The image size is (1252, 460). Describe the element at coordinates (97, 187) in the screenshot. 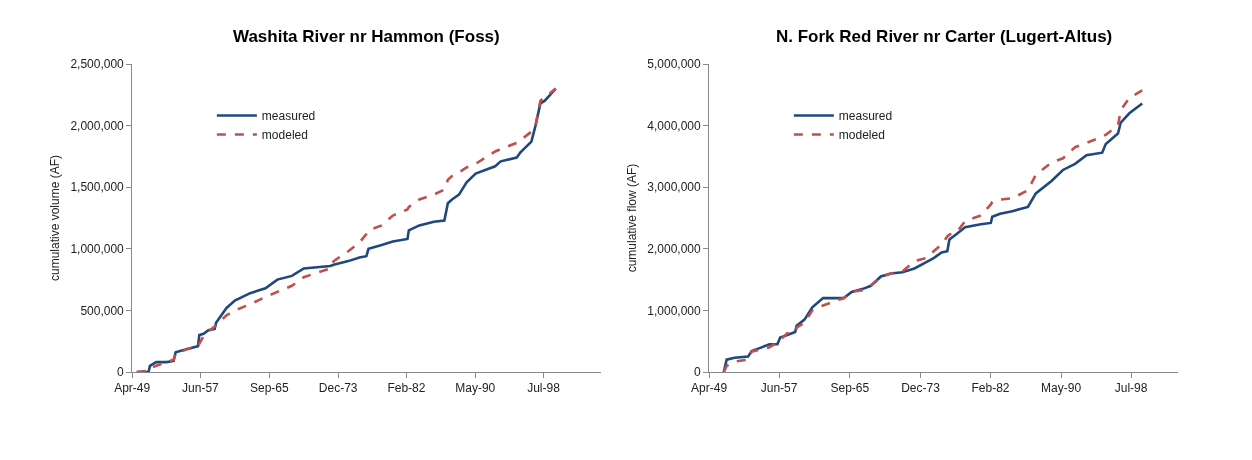

I see `y-tick-label: 1,500,000` at that location.